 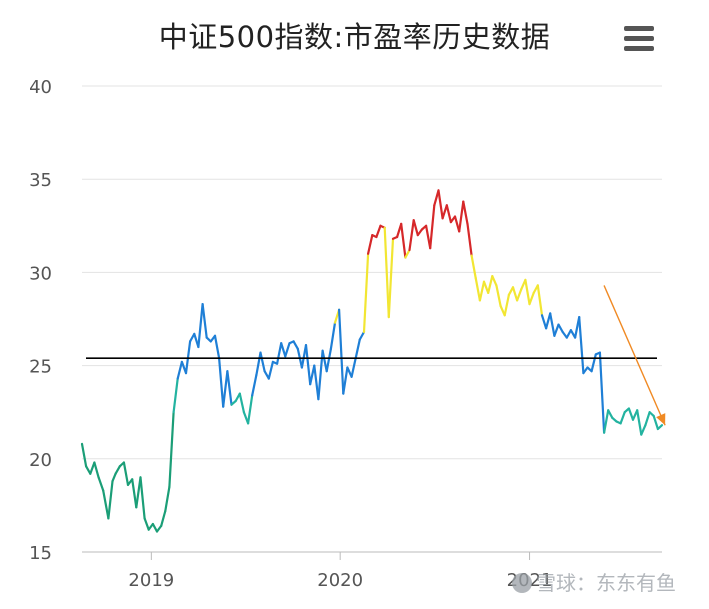 I want to click on x-tick-label: 2019, so click(x=151, y=580).